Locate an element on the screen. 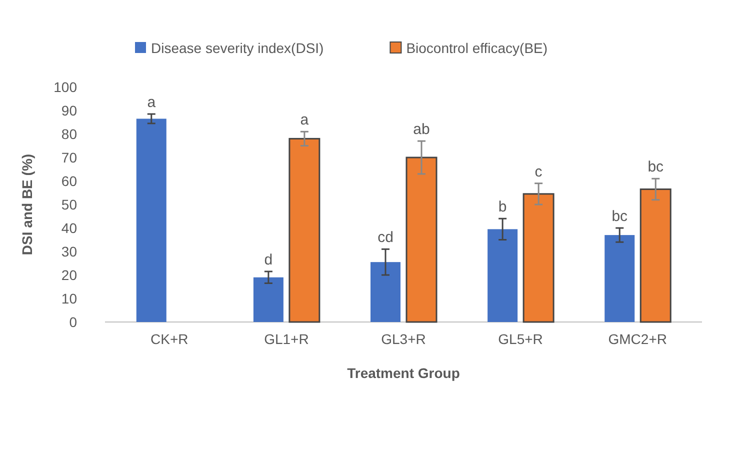 The image size is (742, 454). annotation: b is located at coordinates (502, 207).